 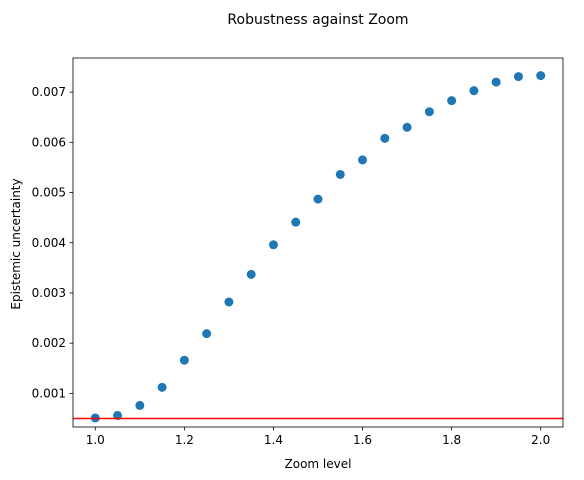 What do you see at coordinates (49, 293) in the screenshot?
I see `y-tick-label: 0.003` at bounding box center [49, 293].